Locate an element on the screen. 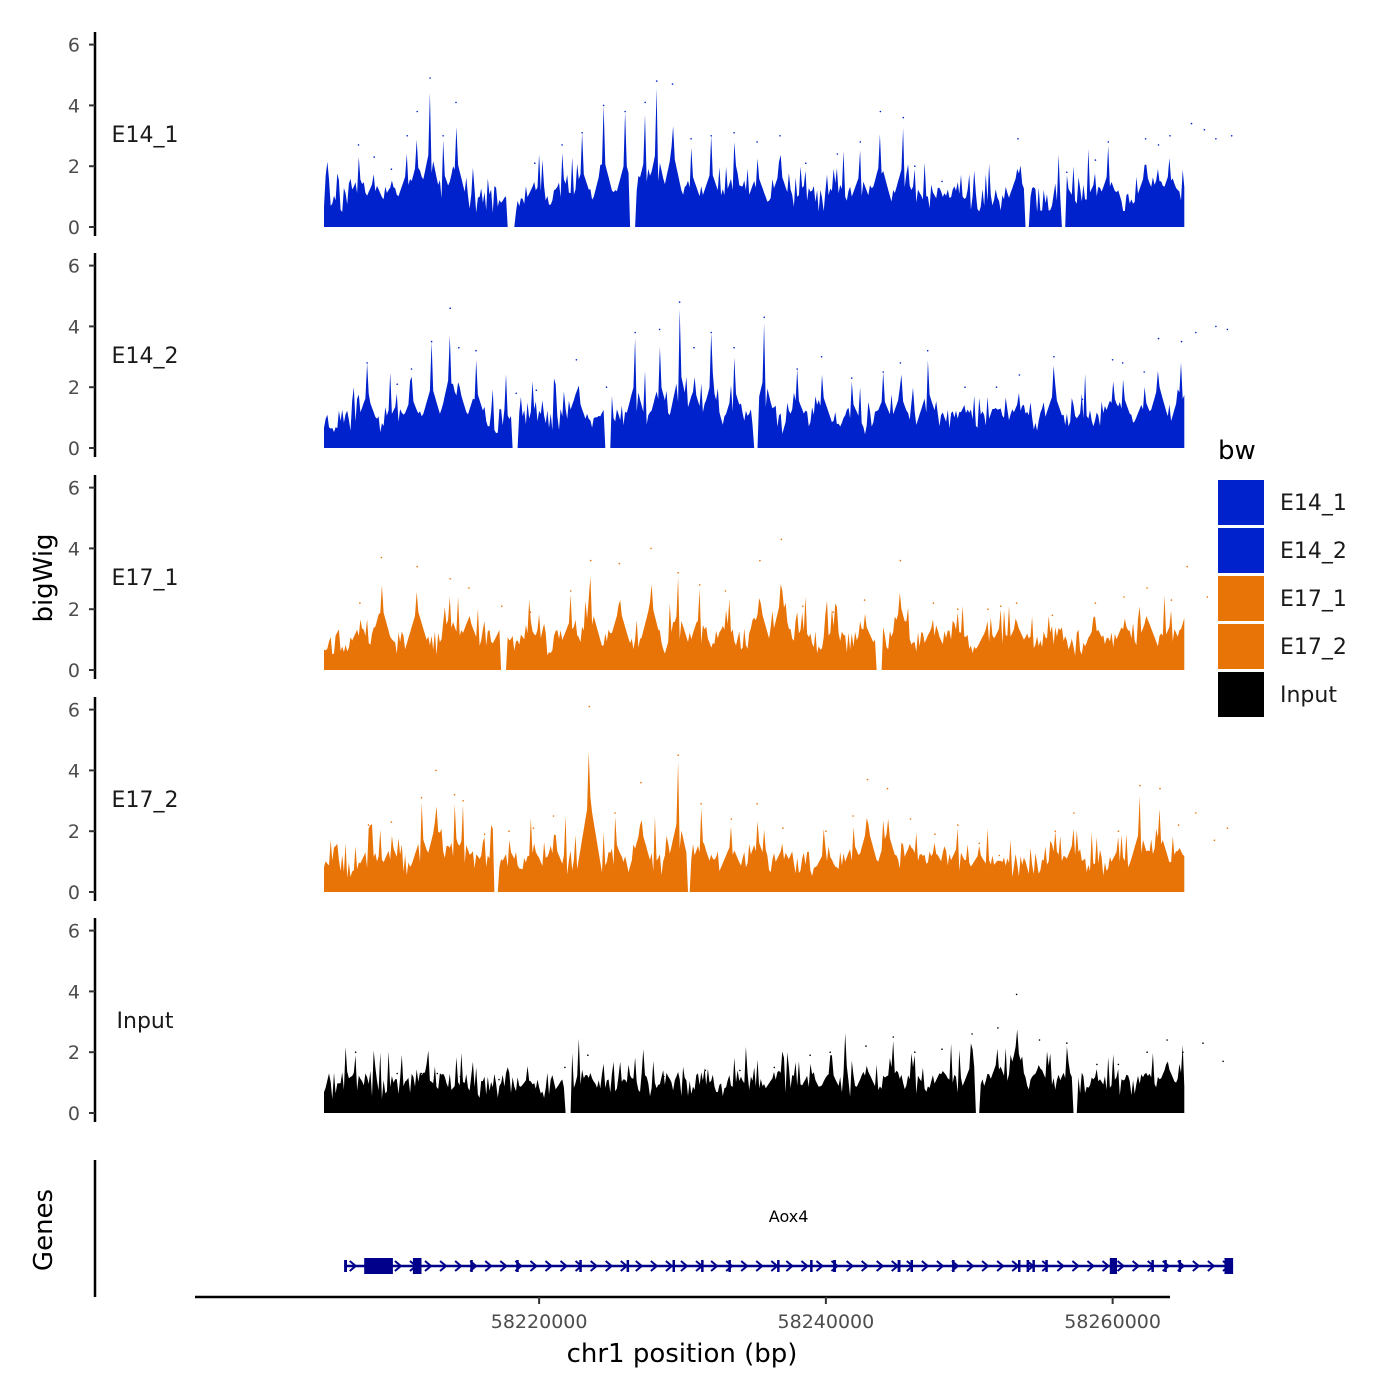 The width and height of the screenshot is (1400, 1400). y-axis-title: bigWig is located at coordinates (44, 577).